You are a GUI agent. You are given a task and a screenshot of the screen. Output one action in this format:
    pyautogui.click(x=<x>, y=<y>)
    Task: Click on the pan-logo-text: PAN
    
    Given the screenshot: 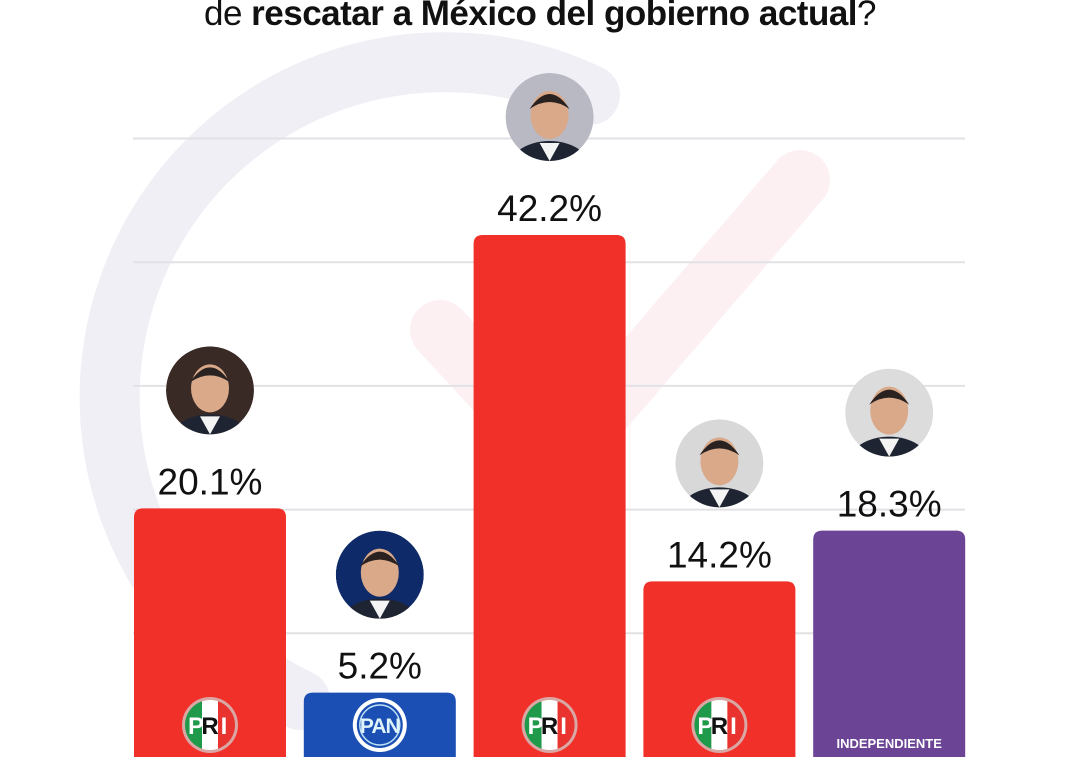 What is the action you would take?
    pyautogui.click(x=380, y=726)
    